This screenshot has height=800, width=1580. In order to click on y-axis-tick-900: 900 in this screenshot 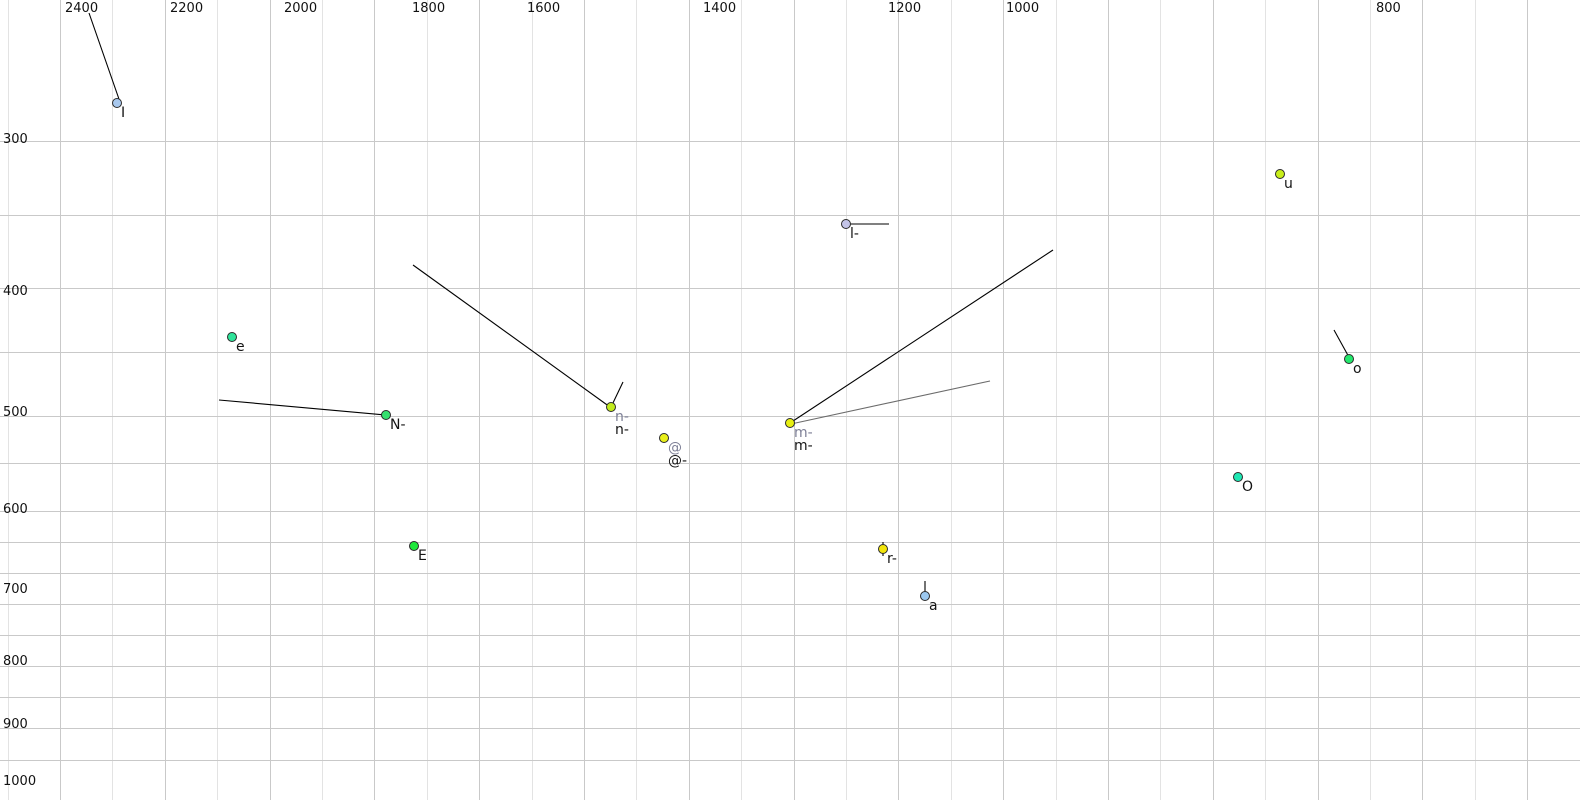, I will do `click(15, 724)`.